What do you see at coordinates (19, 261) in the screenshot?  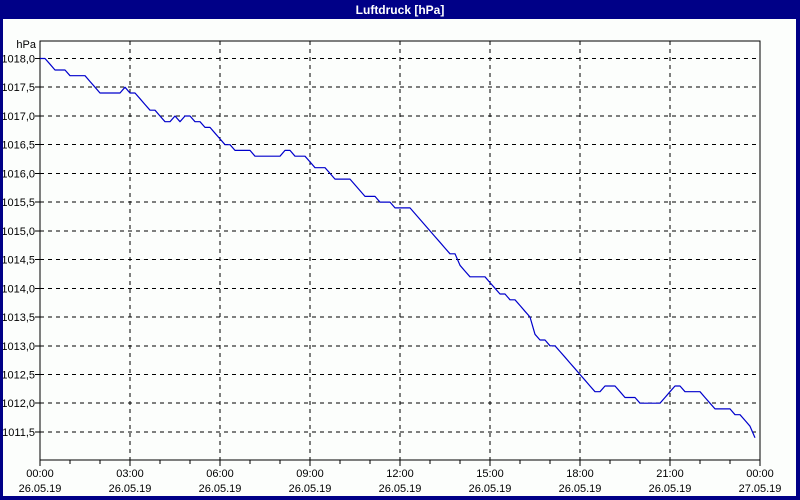 I see `y-tick-label: 1014,5` at bounding box center [19, 261].